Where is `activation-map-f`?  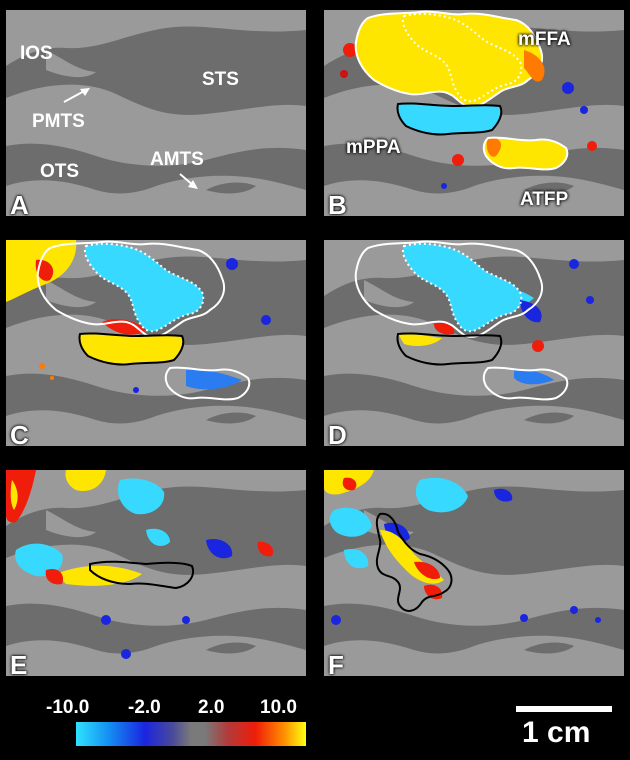 activation-map-f is located at coordinates (474, 573).